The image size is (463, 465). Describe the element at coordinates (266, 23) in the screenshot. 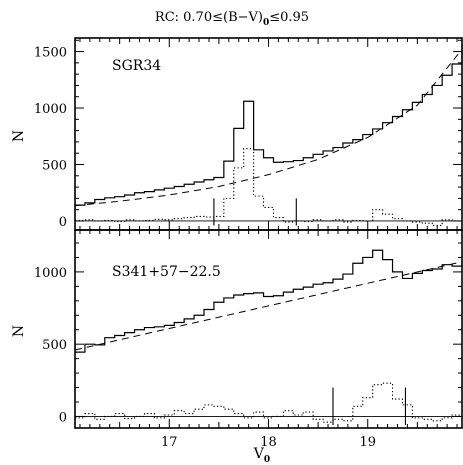

I see `figure-title-subscript: 0` at that location.